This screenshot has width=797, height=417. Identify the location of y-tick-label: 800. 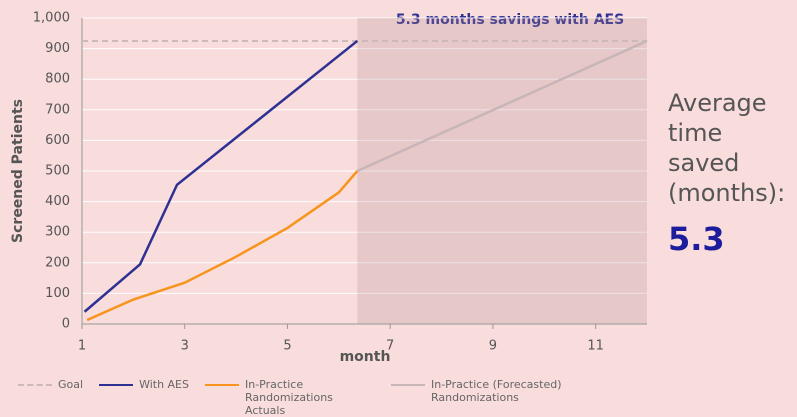
(57, 79).